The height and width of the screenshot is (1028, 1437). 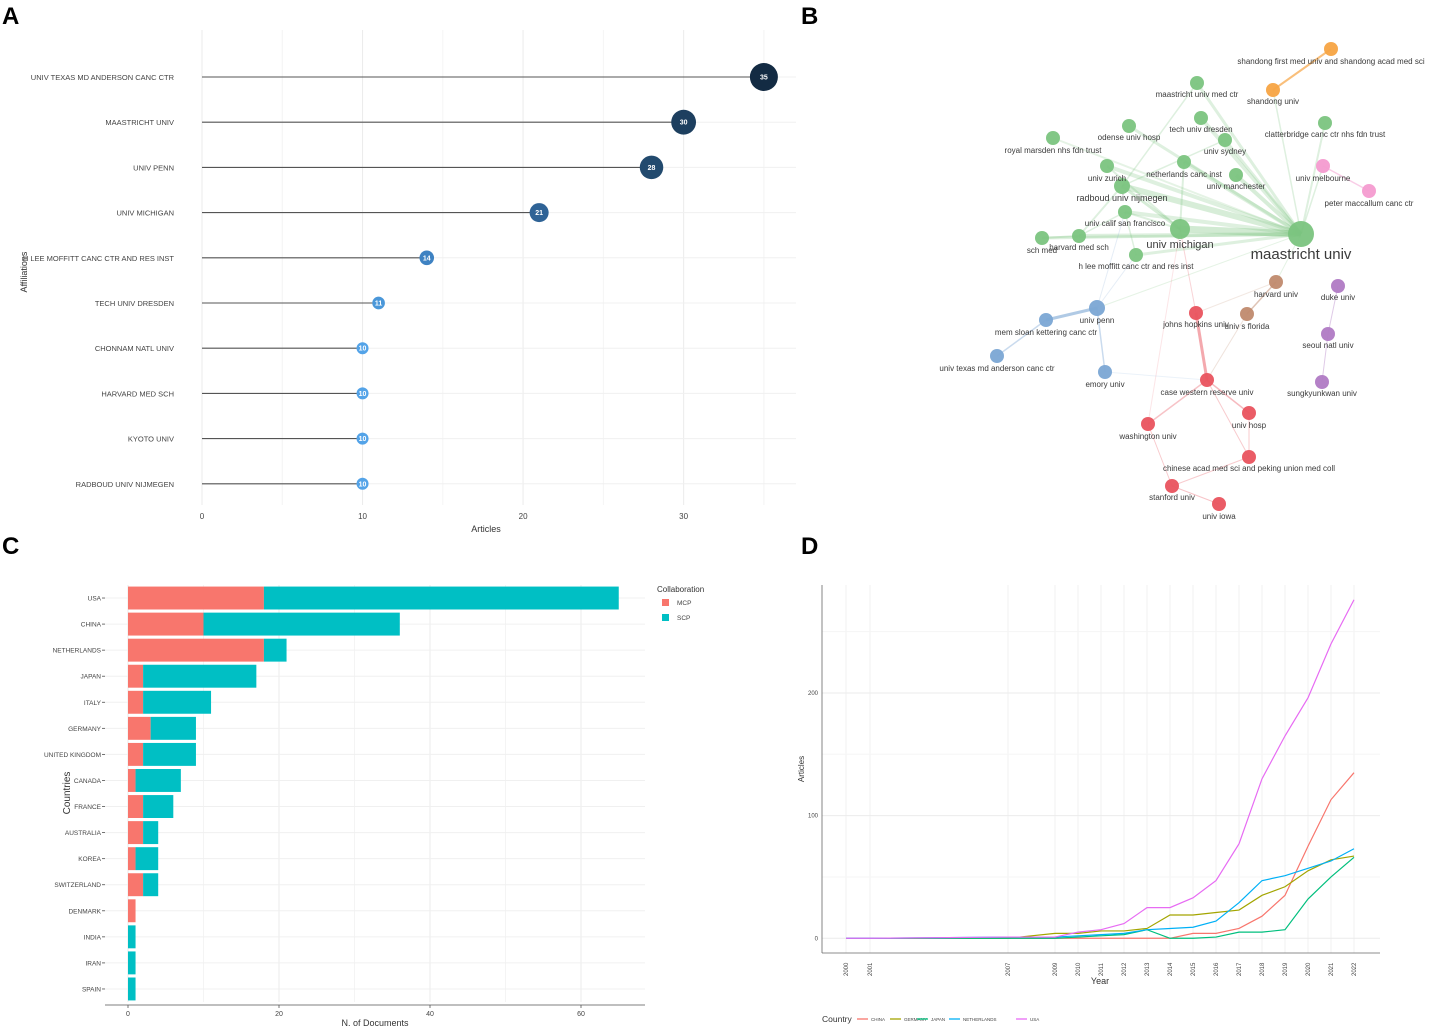 What do you see at coordinates (67, 793) in the screenshot?
I see `panel-c-y-axis-title: Countries` at bounding box center [67, 793].